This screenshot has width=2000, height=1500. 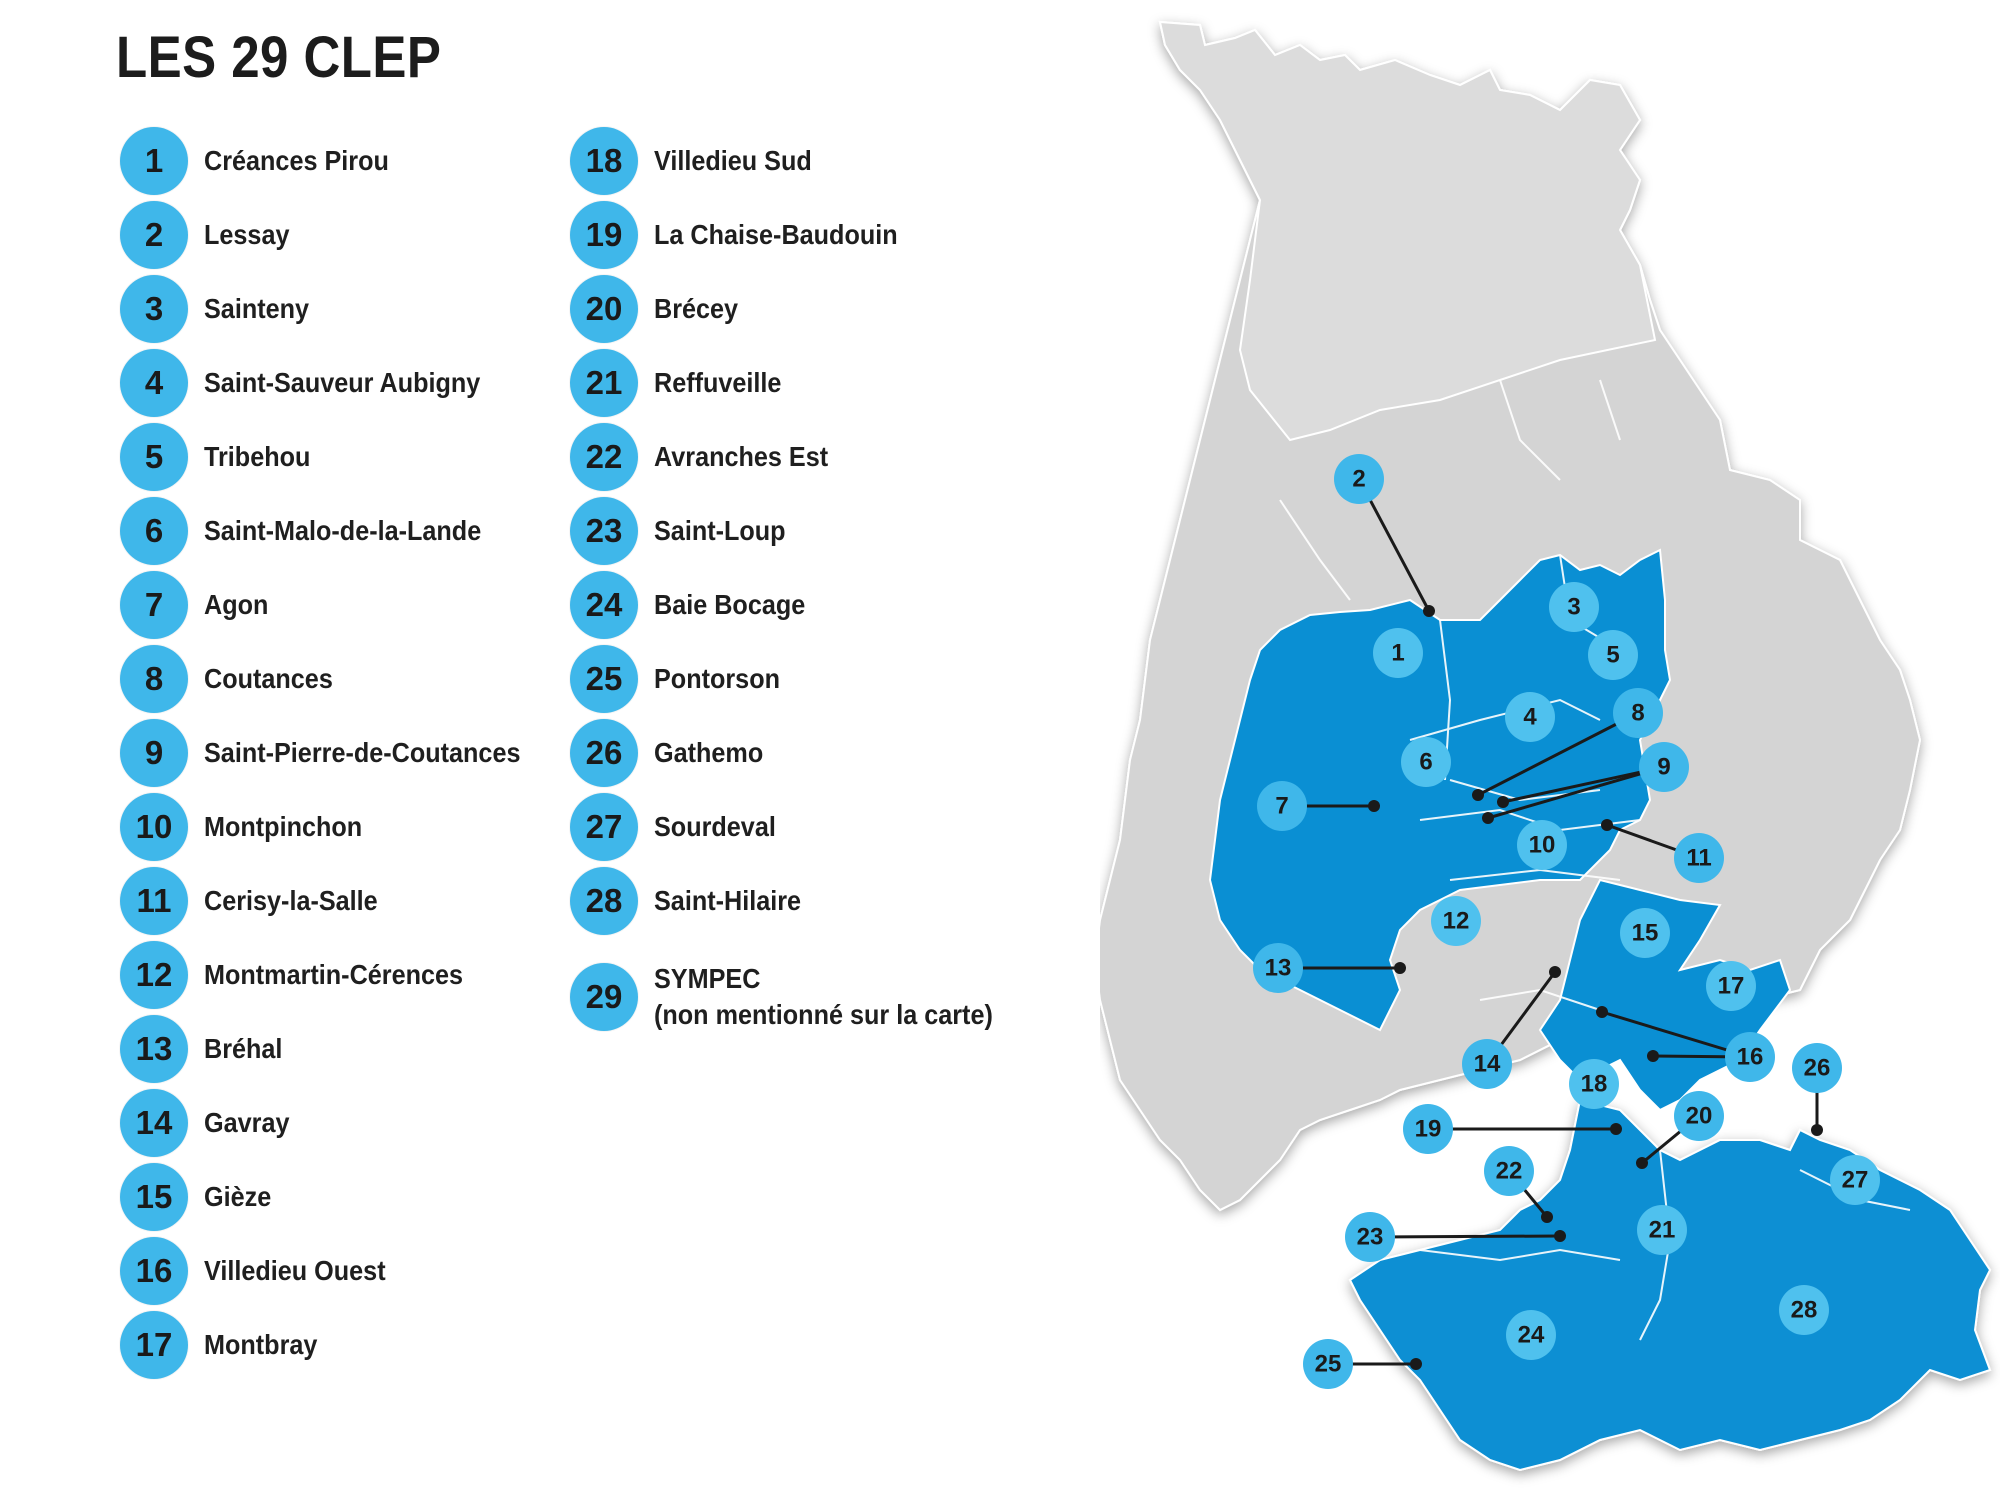 What do you see at coordinates (154, 679) in the screenshot?
I see `legend-number-badge: 8` at bounding box center [154, 679].